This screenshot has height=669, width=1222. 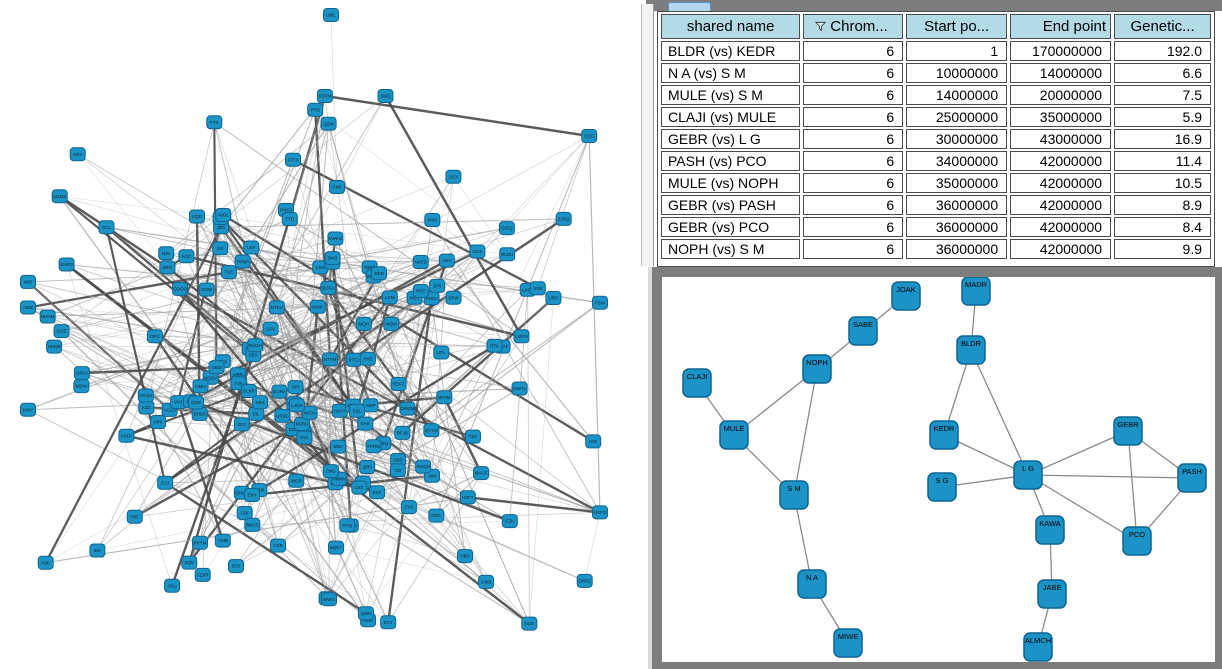 I want to click on overview-node: RUGH, so click(x=255, y=345).